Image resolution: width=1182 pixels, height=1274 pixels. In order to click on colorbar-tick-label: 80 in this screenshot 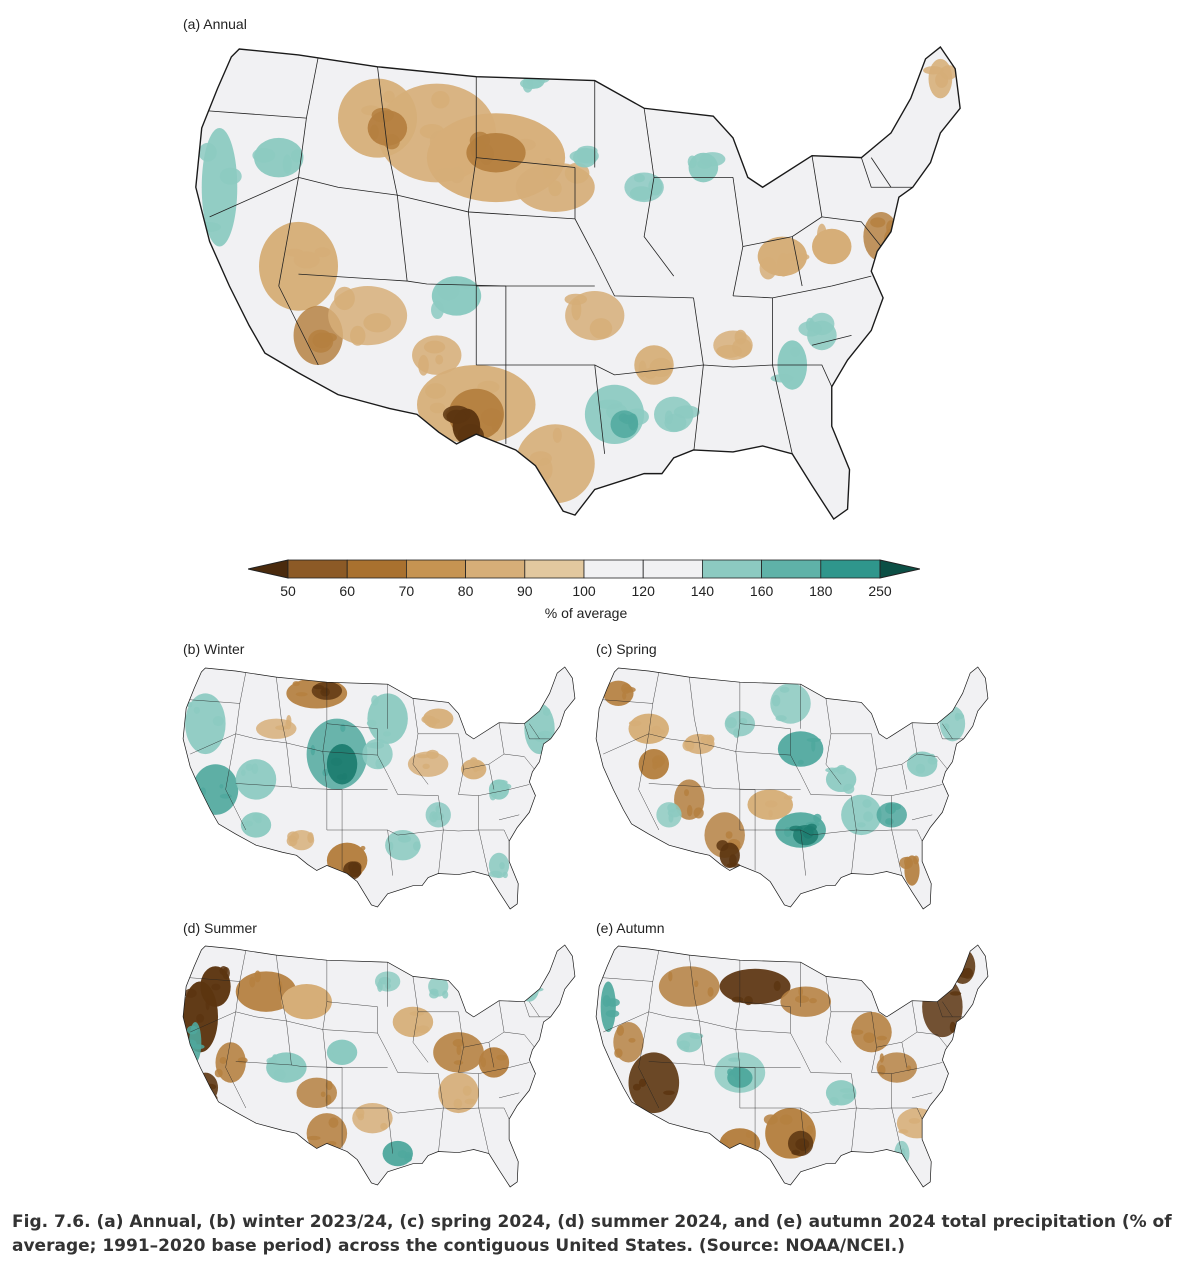, I will do `click(466, 591)`.